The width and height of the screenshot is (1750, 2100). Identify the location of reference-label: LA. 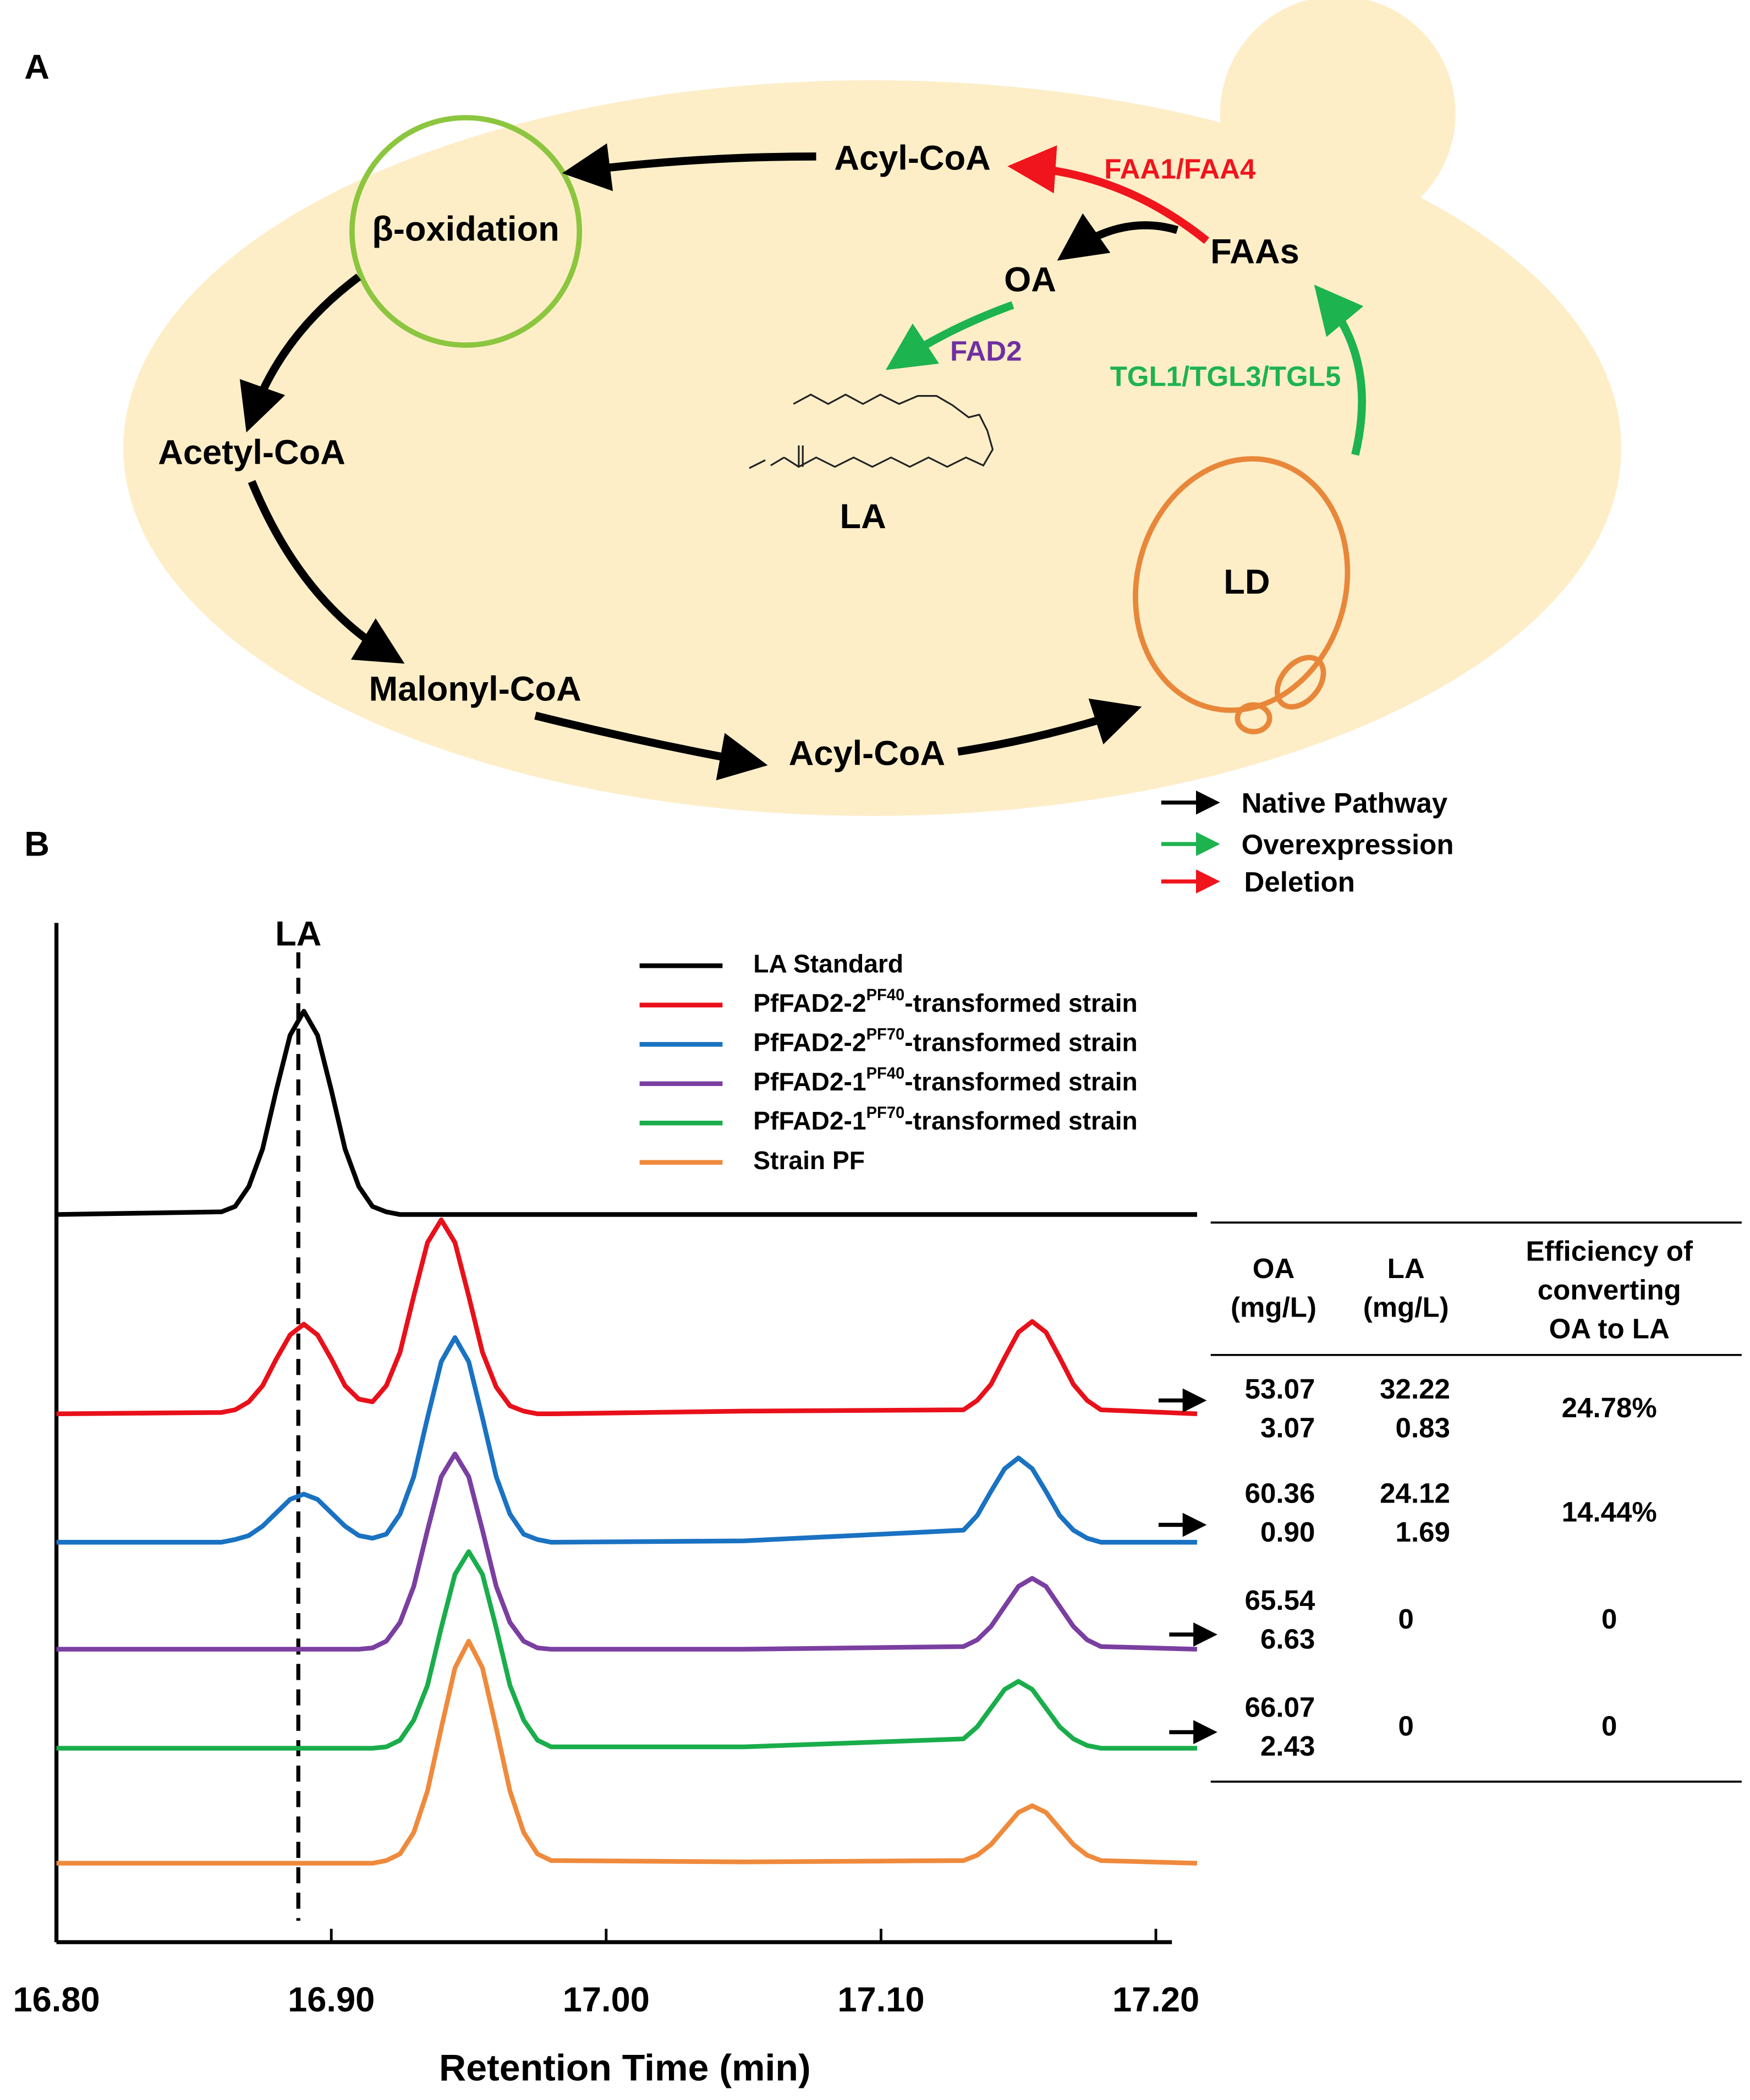
(298, 934).